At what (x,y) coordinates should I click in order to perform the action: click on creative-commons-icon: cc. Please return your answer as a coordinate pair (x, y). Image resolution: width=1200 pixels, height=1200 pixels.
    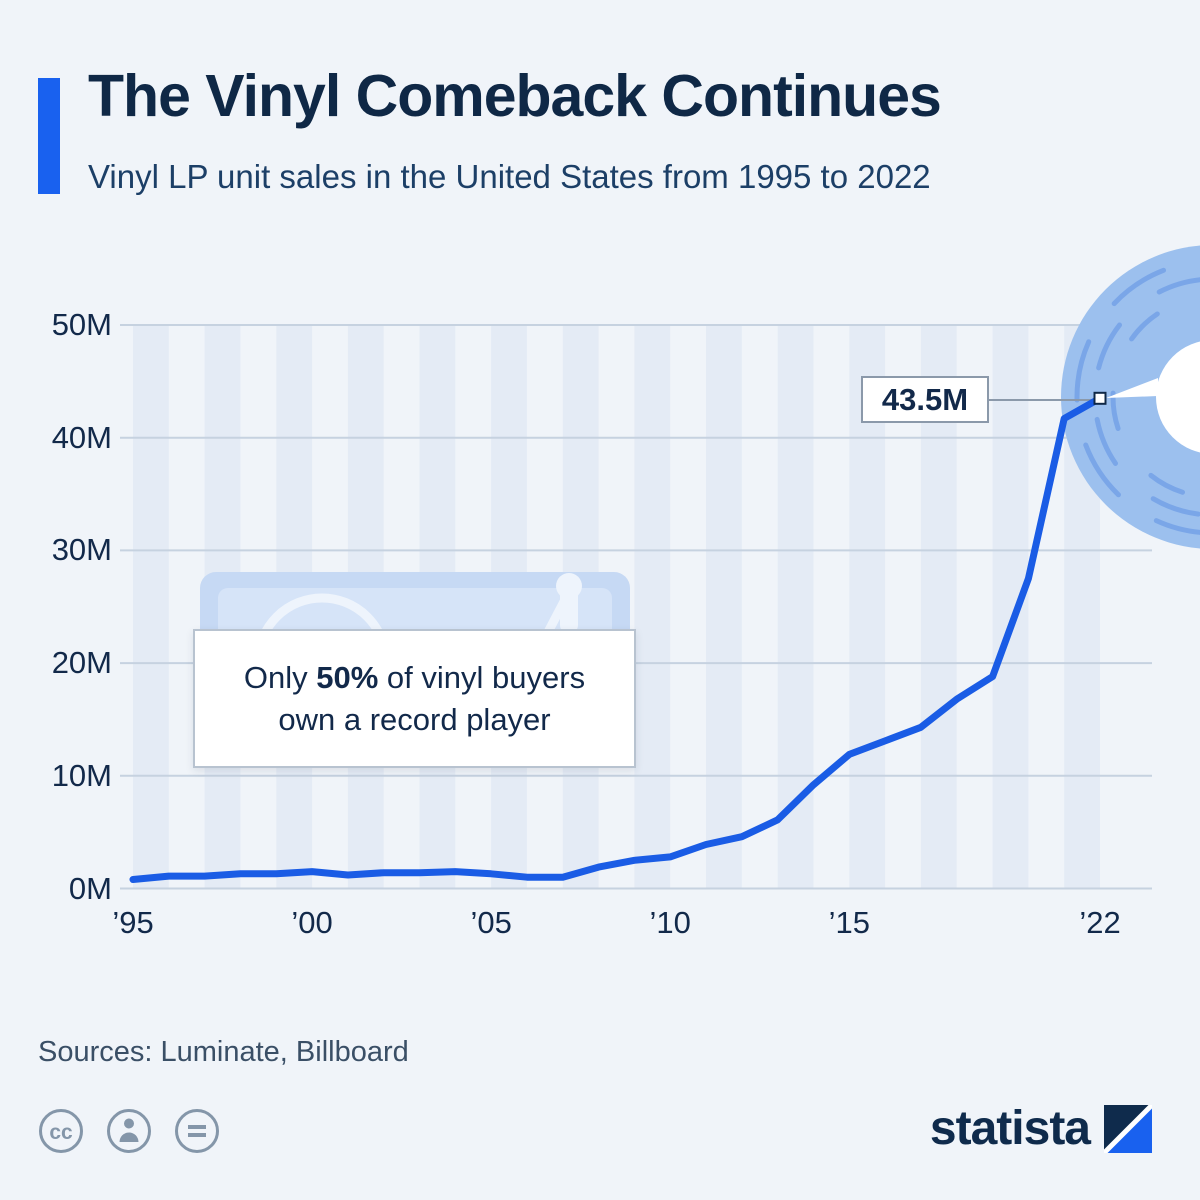
    Looking at the image, I should click on (61, 1131).